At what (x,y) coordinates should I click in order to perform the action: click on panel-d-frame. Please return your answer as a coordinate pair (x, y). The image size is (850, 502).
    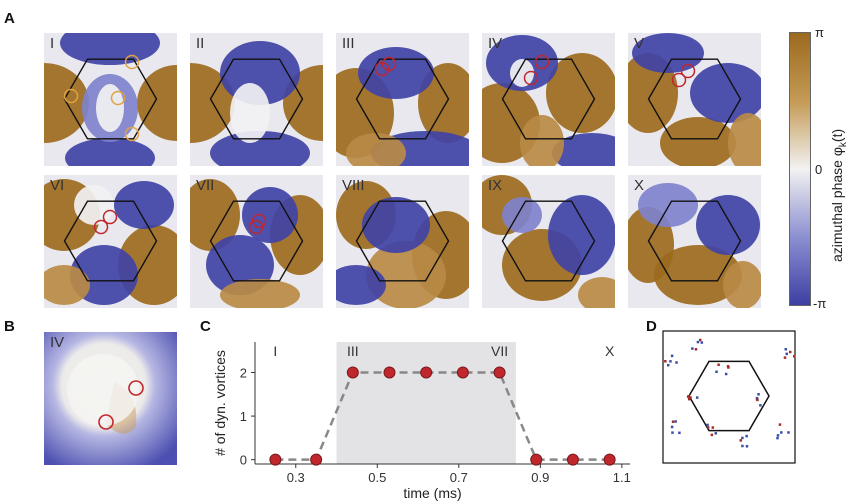
    Looking at the image, I should click on (729, 397).